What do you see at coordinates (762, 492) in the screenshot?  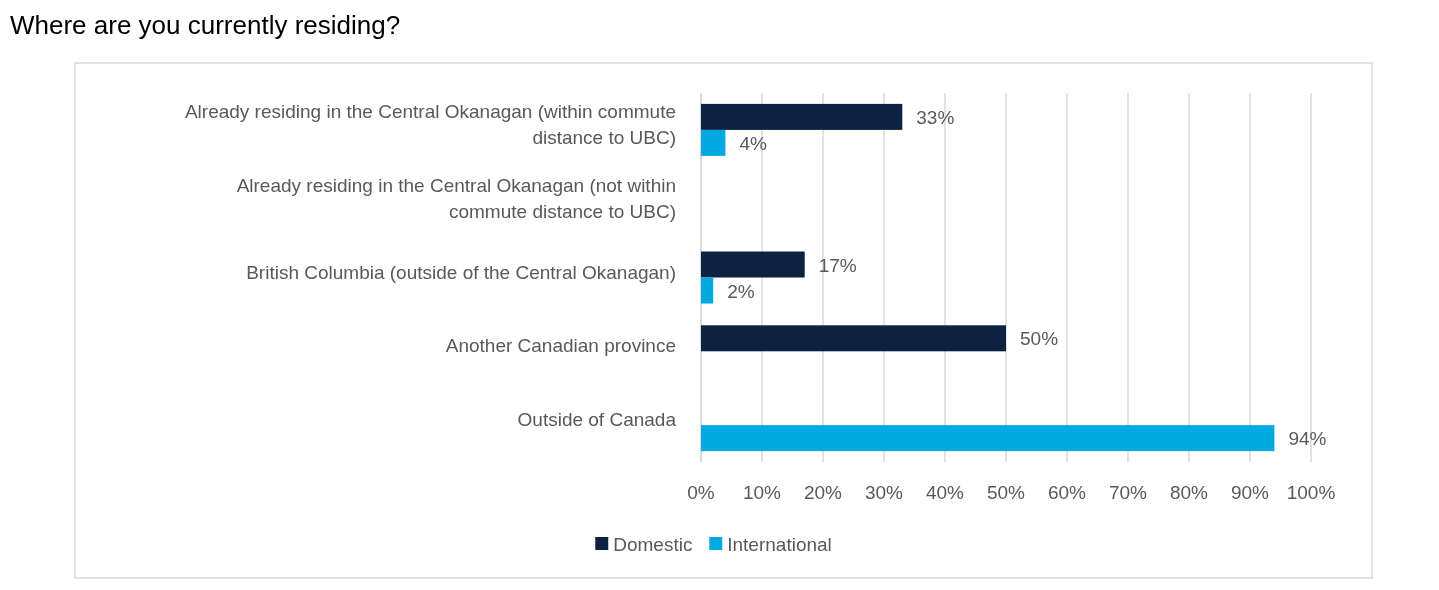 I see `x-tick-label: 10%` at bounding box center [762, 492].